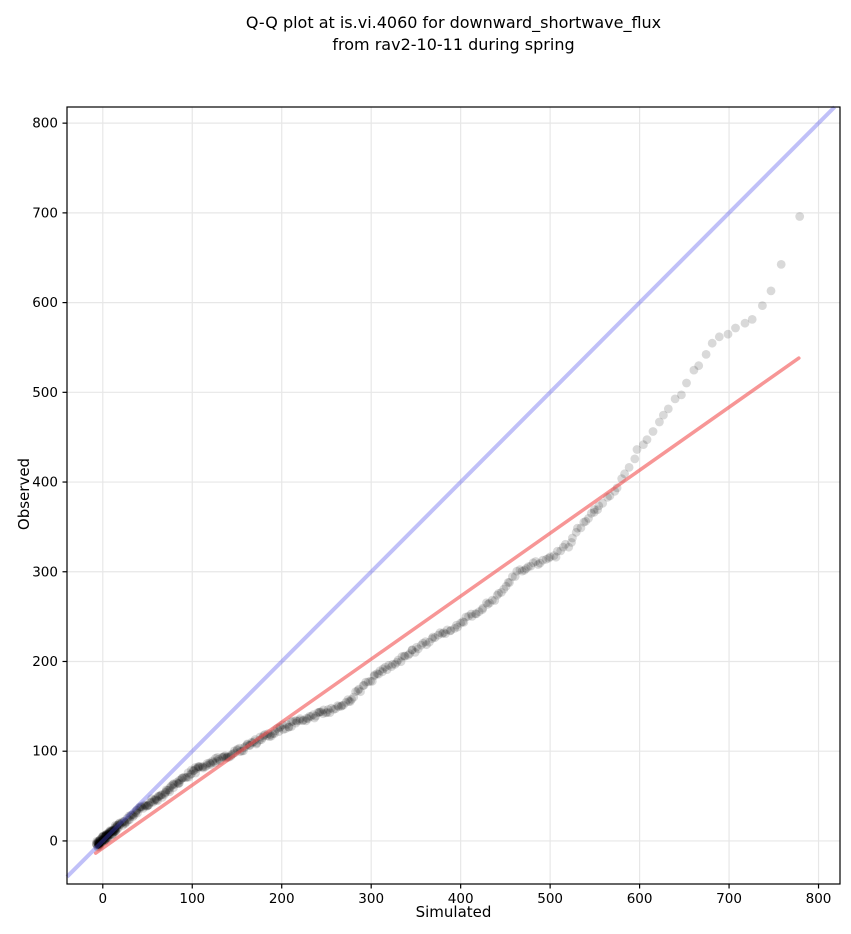 Image resolution: width=851 pixels, height=934 pixels. What do you see at coordinates (461, 899) in the screenshot?
I see `x-tick-label: 400` at bounding box center [461, 899].